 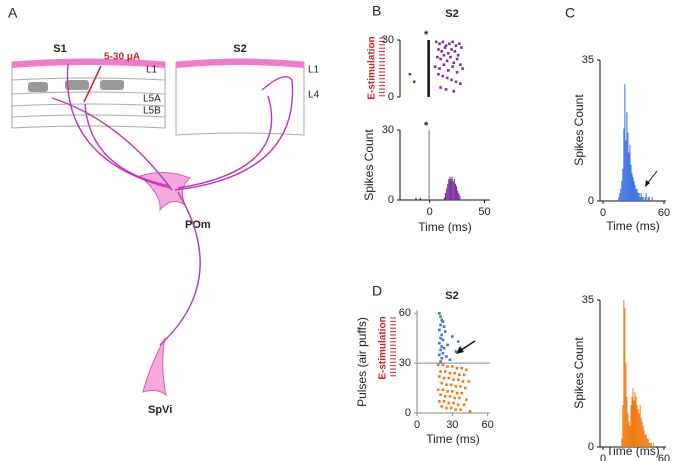 What do you see at coordinates (92, 84) in the screenshot?
I see `electrode` at bounding box center [92, 84].